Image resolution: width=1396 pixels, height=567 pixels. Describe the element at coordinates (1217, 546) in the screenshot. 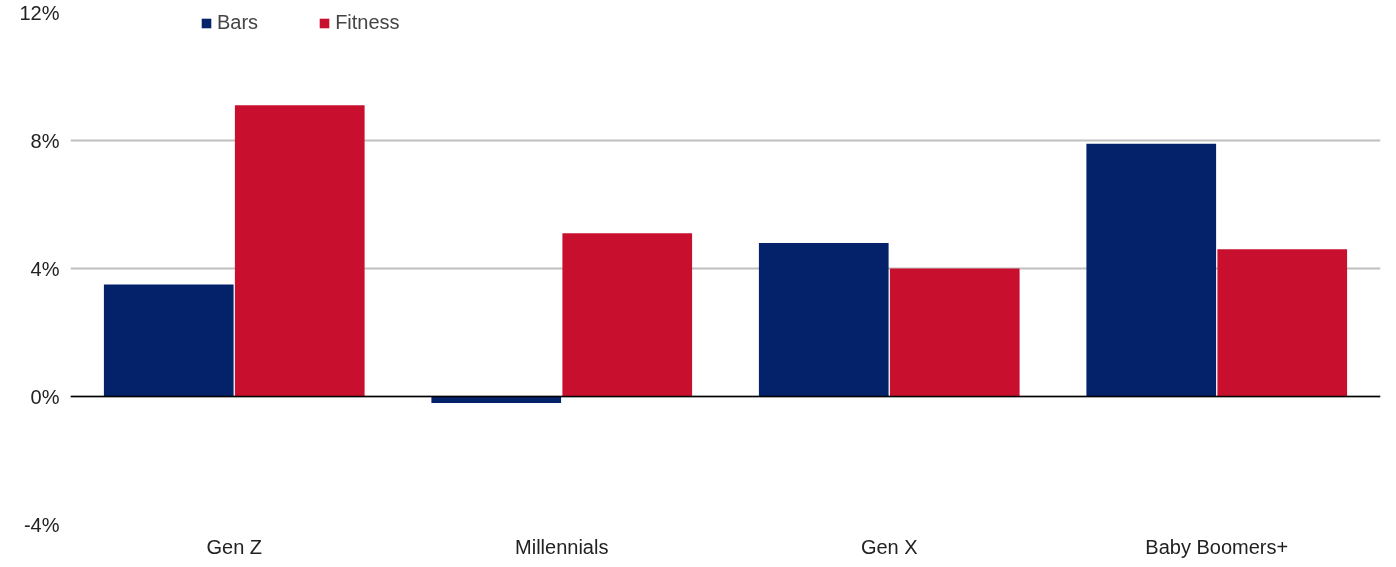

I see `x-tick-label: Baby Boomers+` at that location.